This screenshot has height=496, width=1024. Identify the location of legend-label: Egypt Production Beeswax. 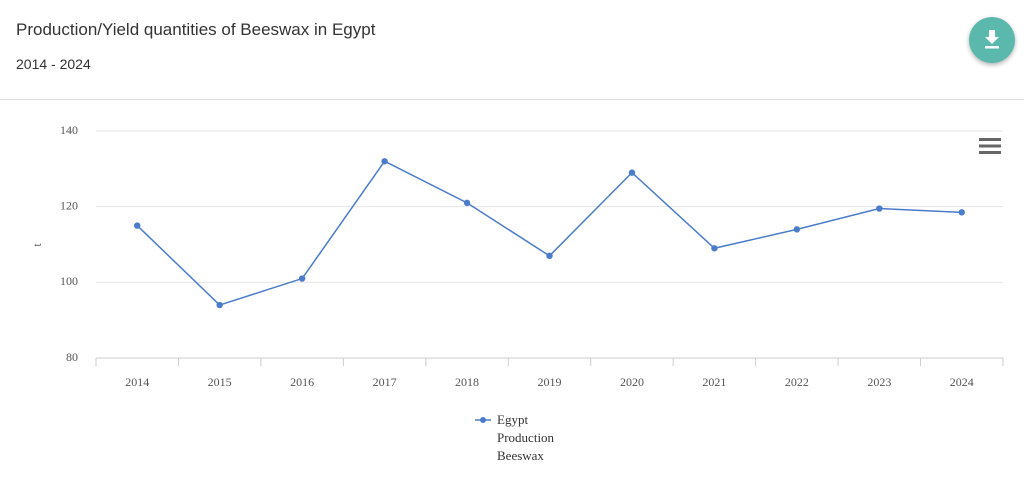
(526, 437).